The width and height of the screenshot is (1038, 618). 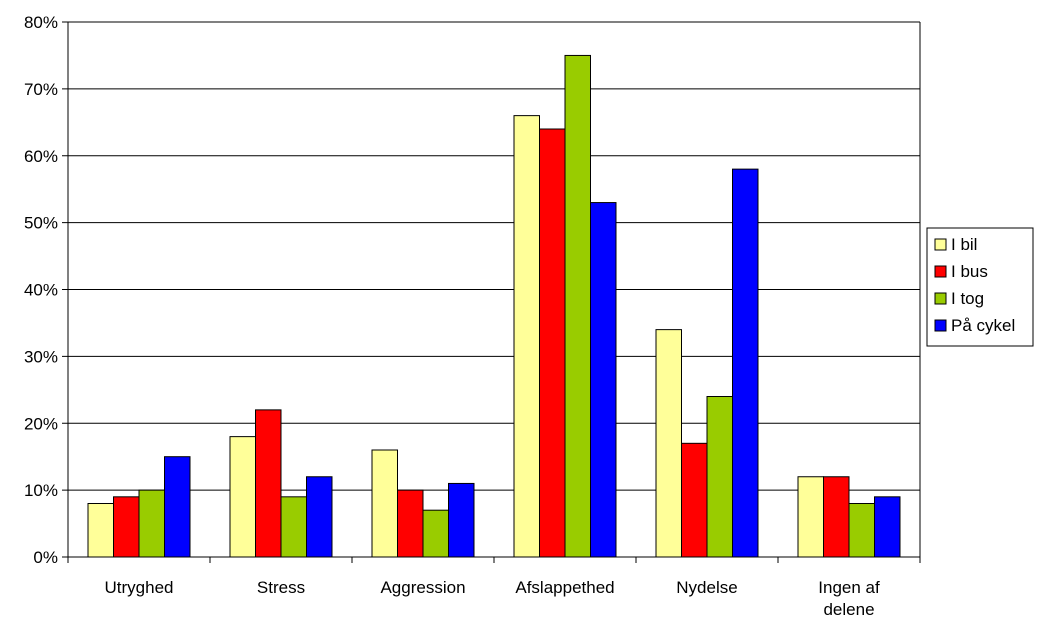 I want to click on legend: I bil I bus I tog På cykel, so click(x=980, y=287).